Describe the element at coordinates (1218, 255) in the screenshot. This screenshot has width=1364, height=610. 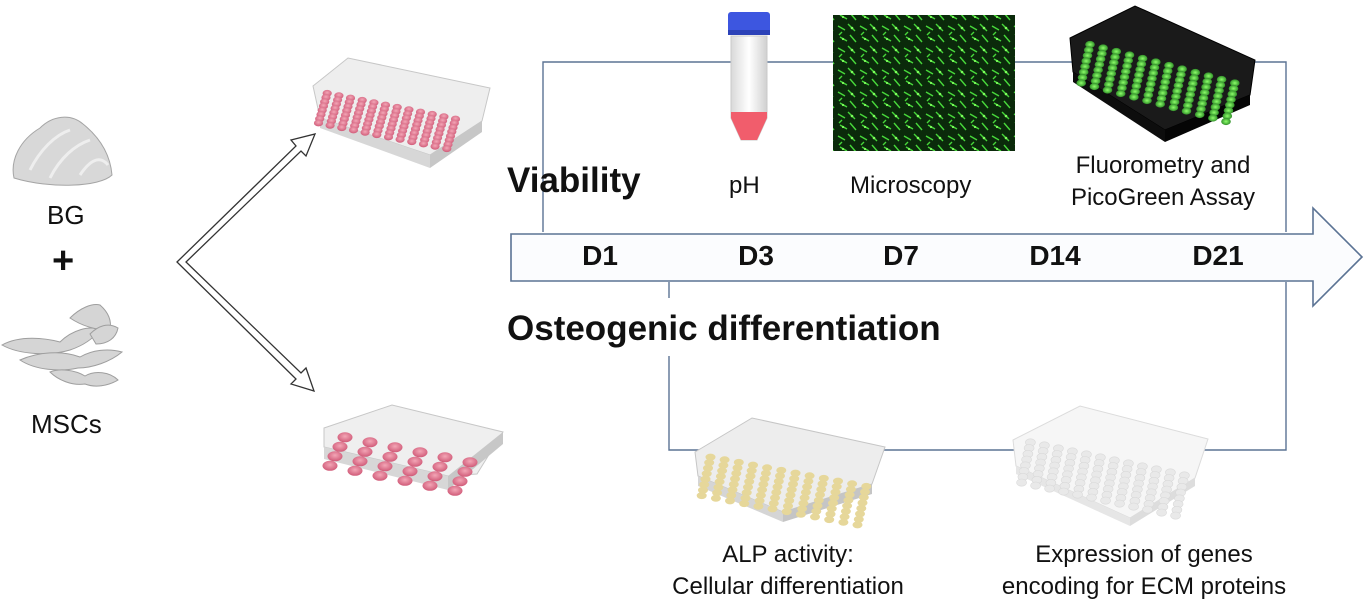
I see `day-label: D21` at that location.